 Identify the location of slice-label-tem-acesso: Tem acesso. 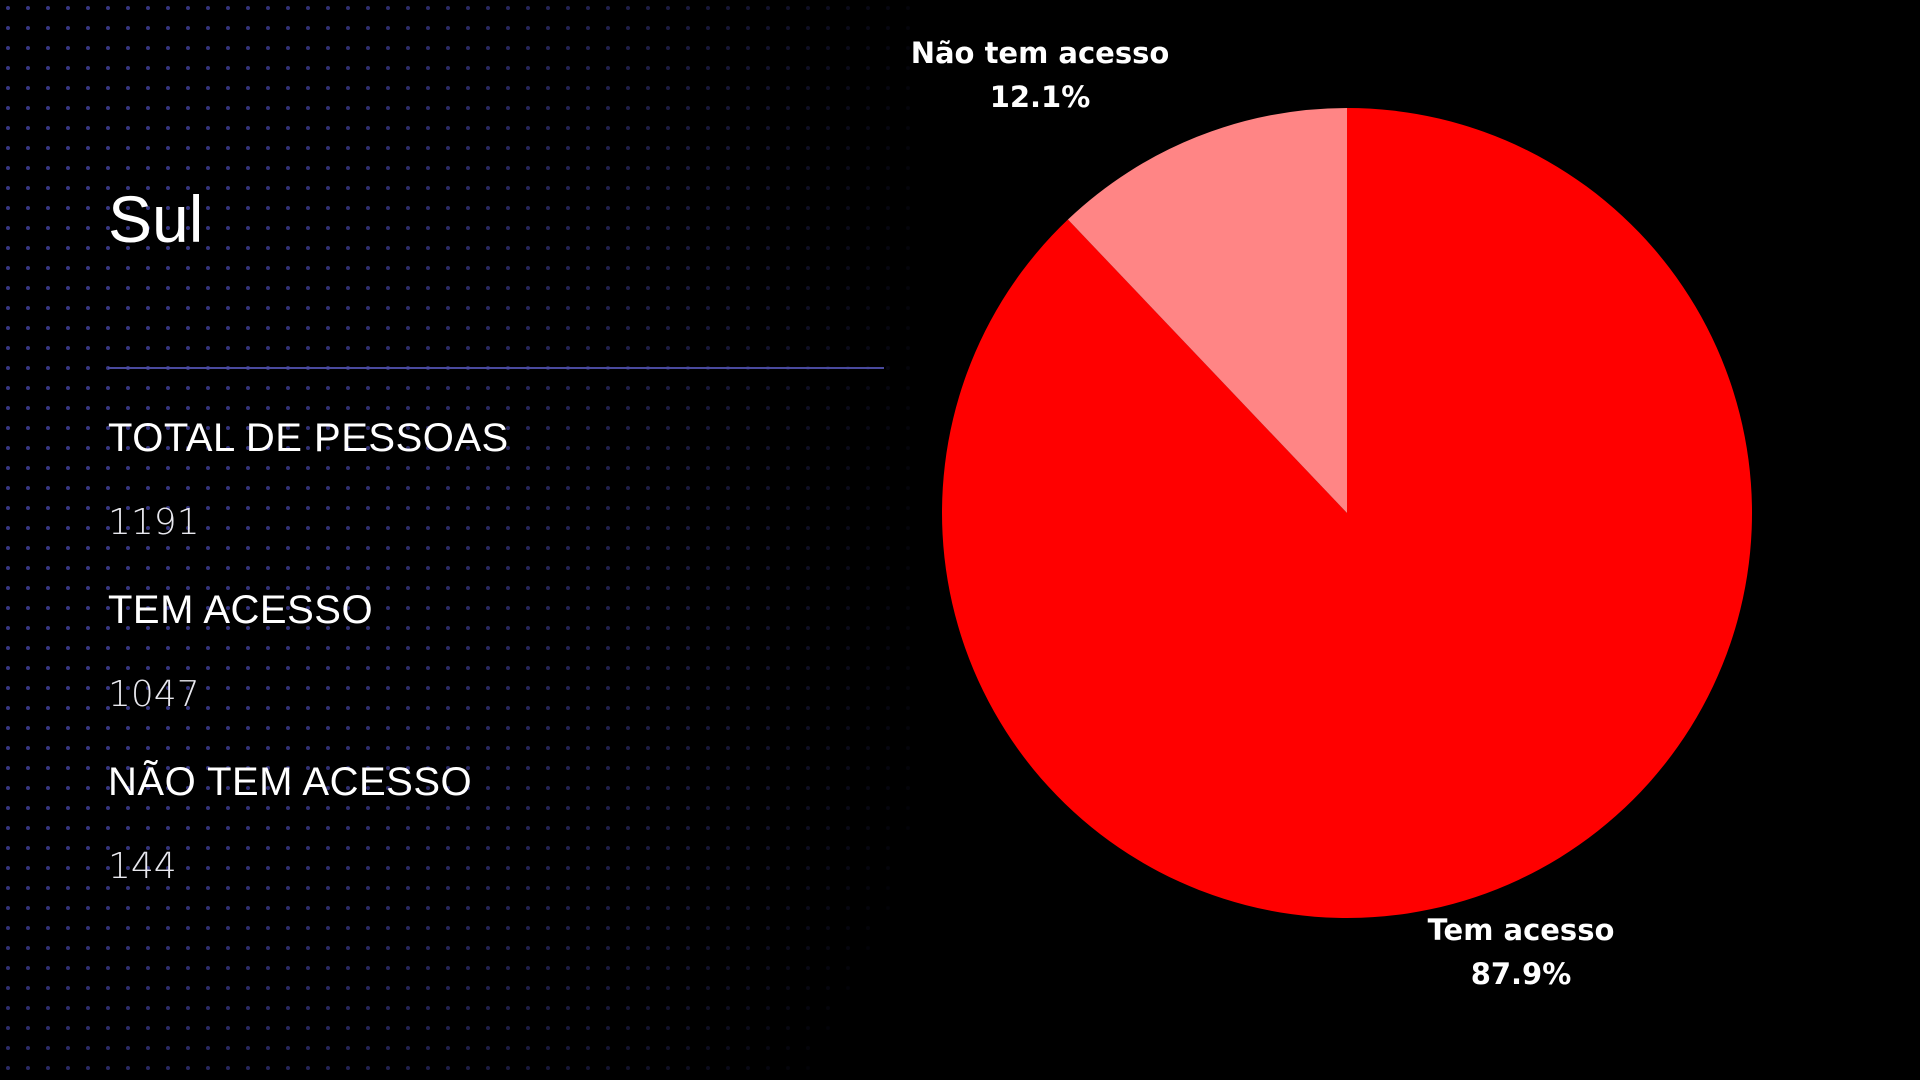
(1521, 930).